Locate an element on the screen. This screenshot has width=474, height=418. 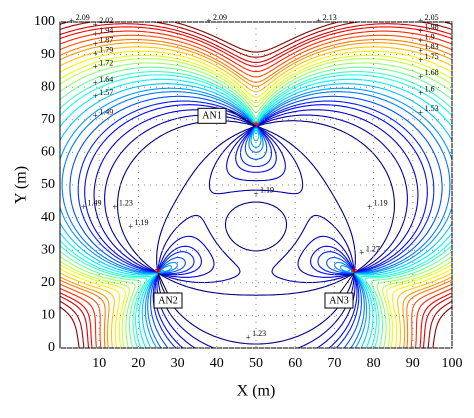
anchor-label: AN2 is located at coordinates (167, 300).